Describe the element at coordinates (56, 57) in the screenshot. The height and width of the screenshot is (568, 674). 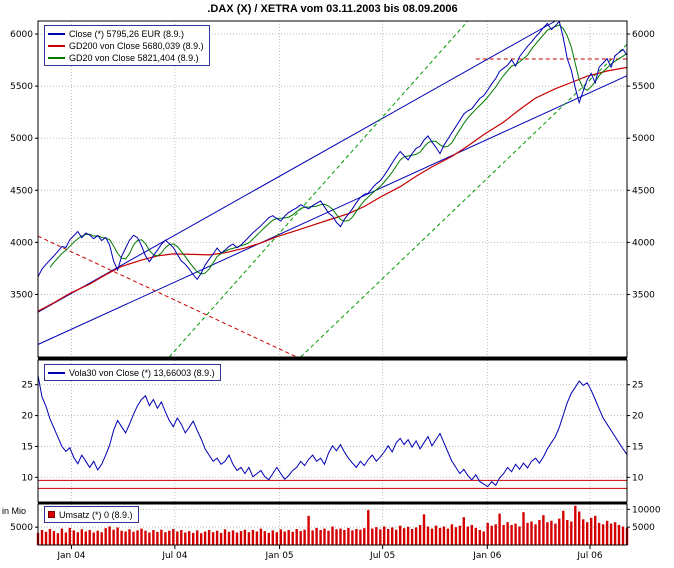
I see `gd20-line-swatch` at that location.